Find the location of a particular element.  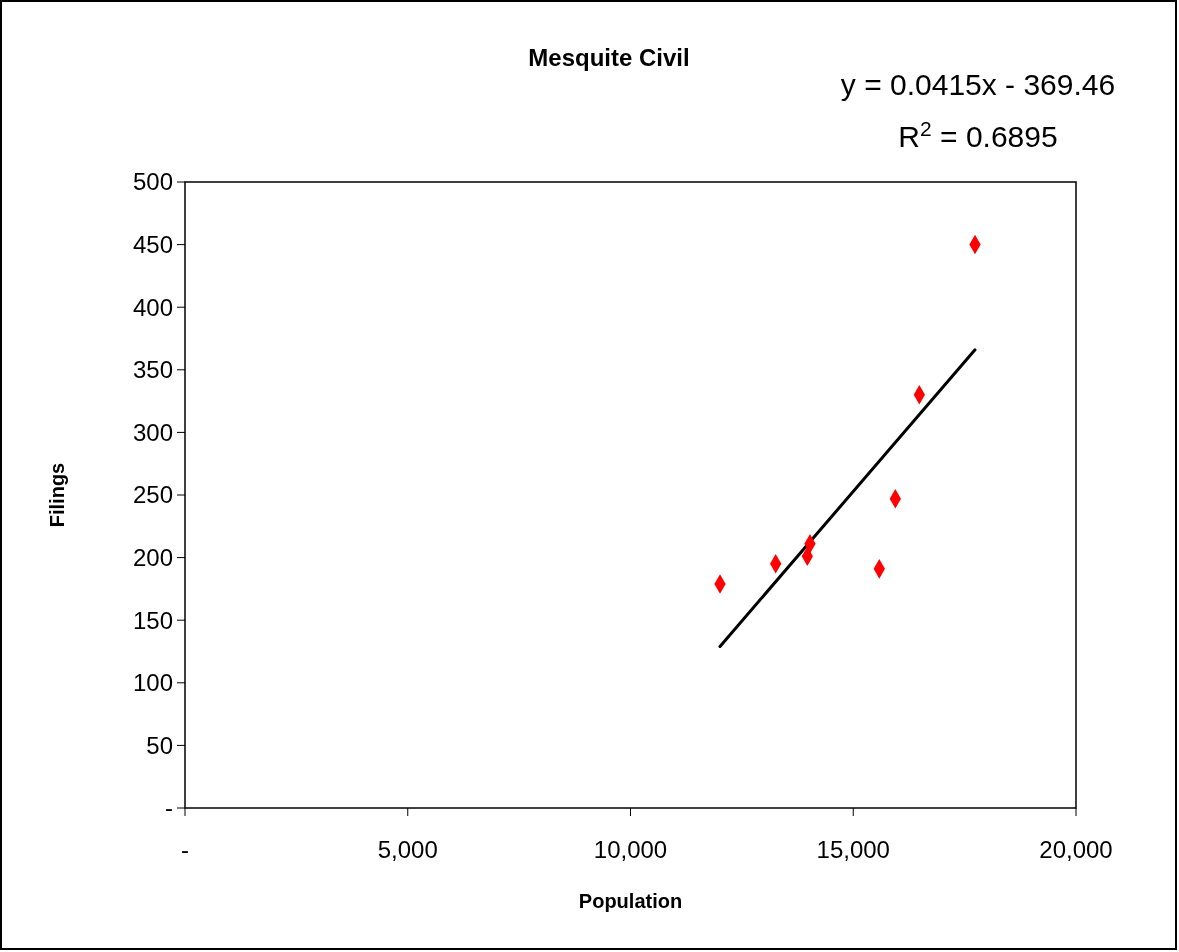

text: y = 0.0415x - 369.46 is located at coordinates (978, 84).